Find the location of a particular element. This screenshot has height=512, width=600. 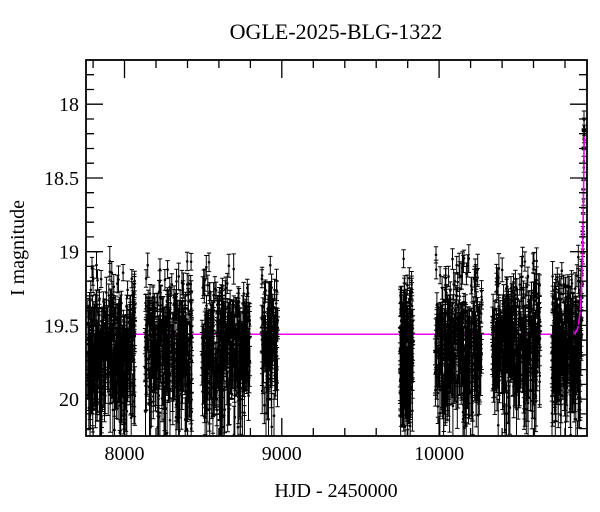

y-axis-label: I magnitude is located at coordinates (18, 248).